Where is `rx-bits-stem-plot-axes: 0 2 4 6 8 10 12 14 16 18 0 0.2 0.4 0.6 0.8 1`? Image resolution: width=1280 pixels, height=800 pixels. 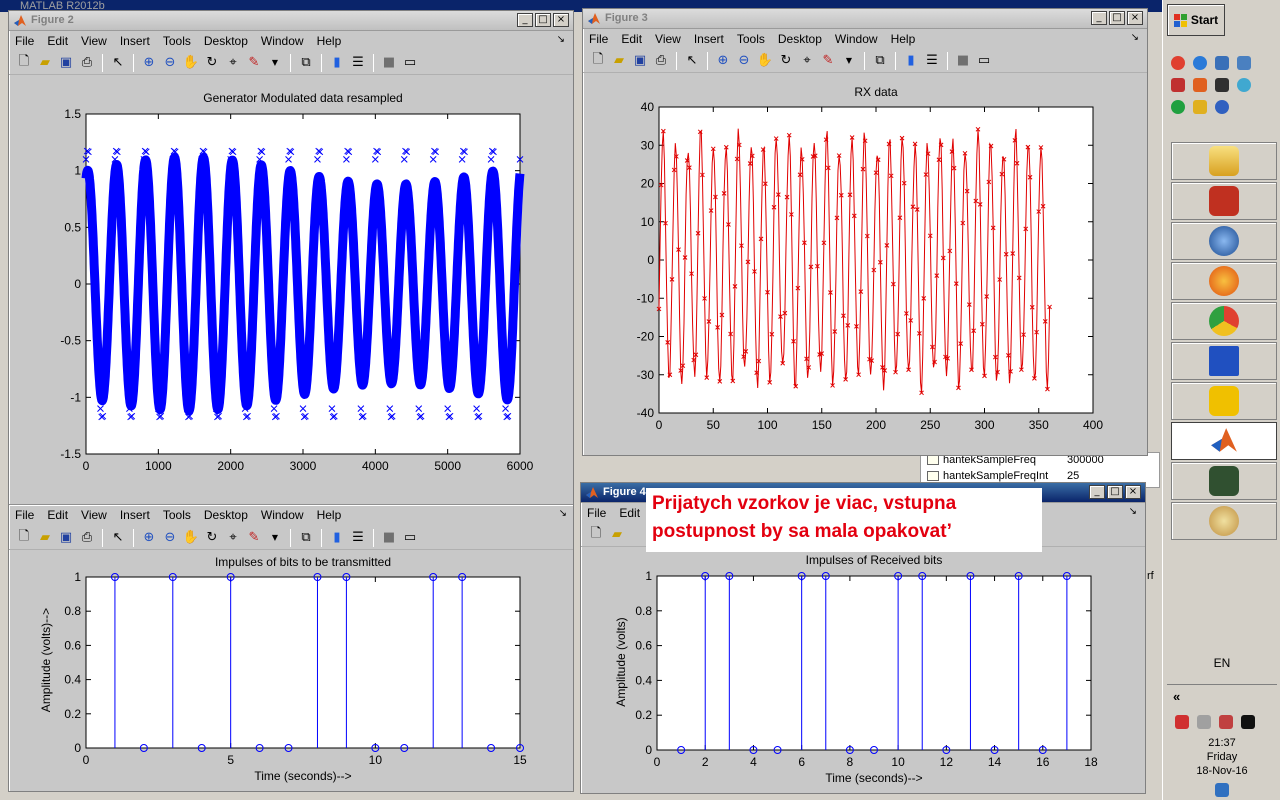
rx-bits-stem-plot-axes: 0 2 4 6 8 10 12 14 16 18 0 0.2 0.4 0.6 0.8 1 is located at coordinates (866, 669).